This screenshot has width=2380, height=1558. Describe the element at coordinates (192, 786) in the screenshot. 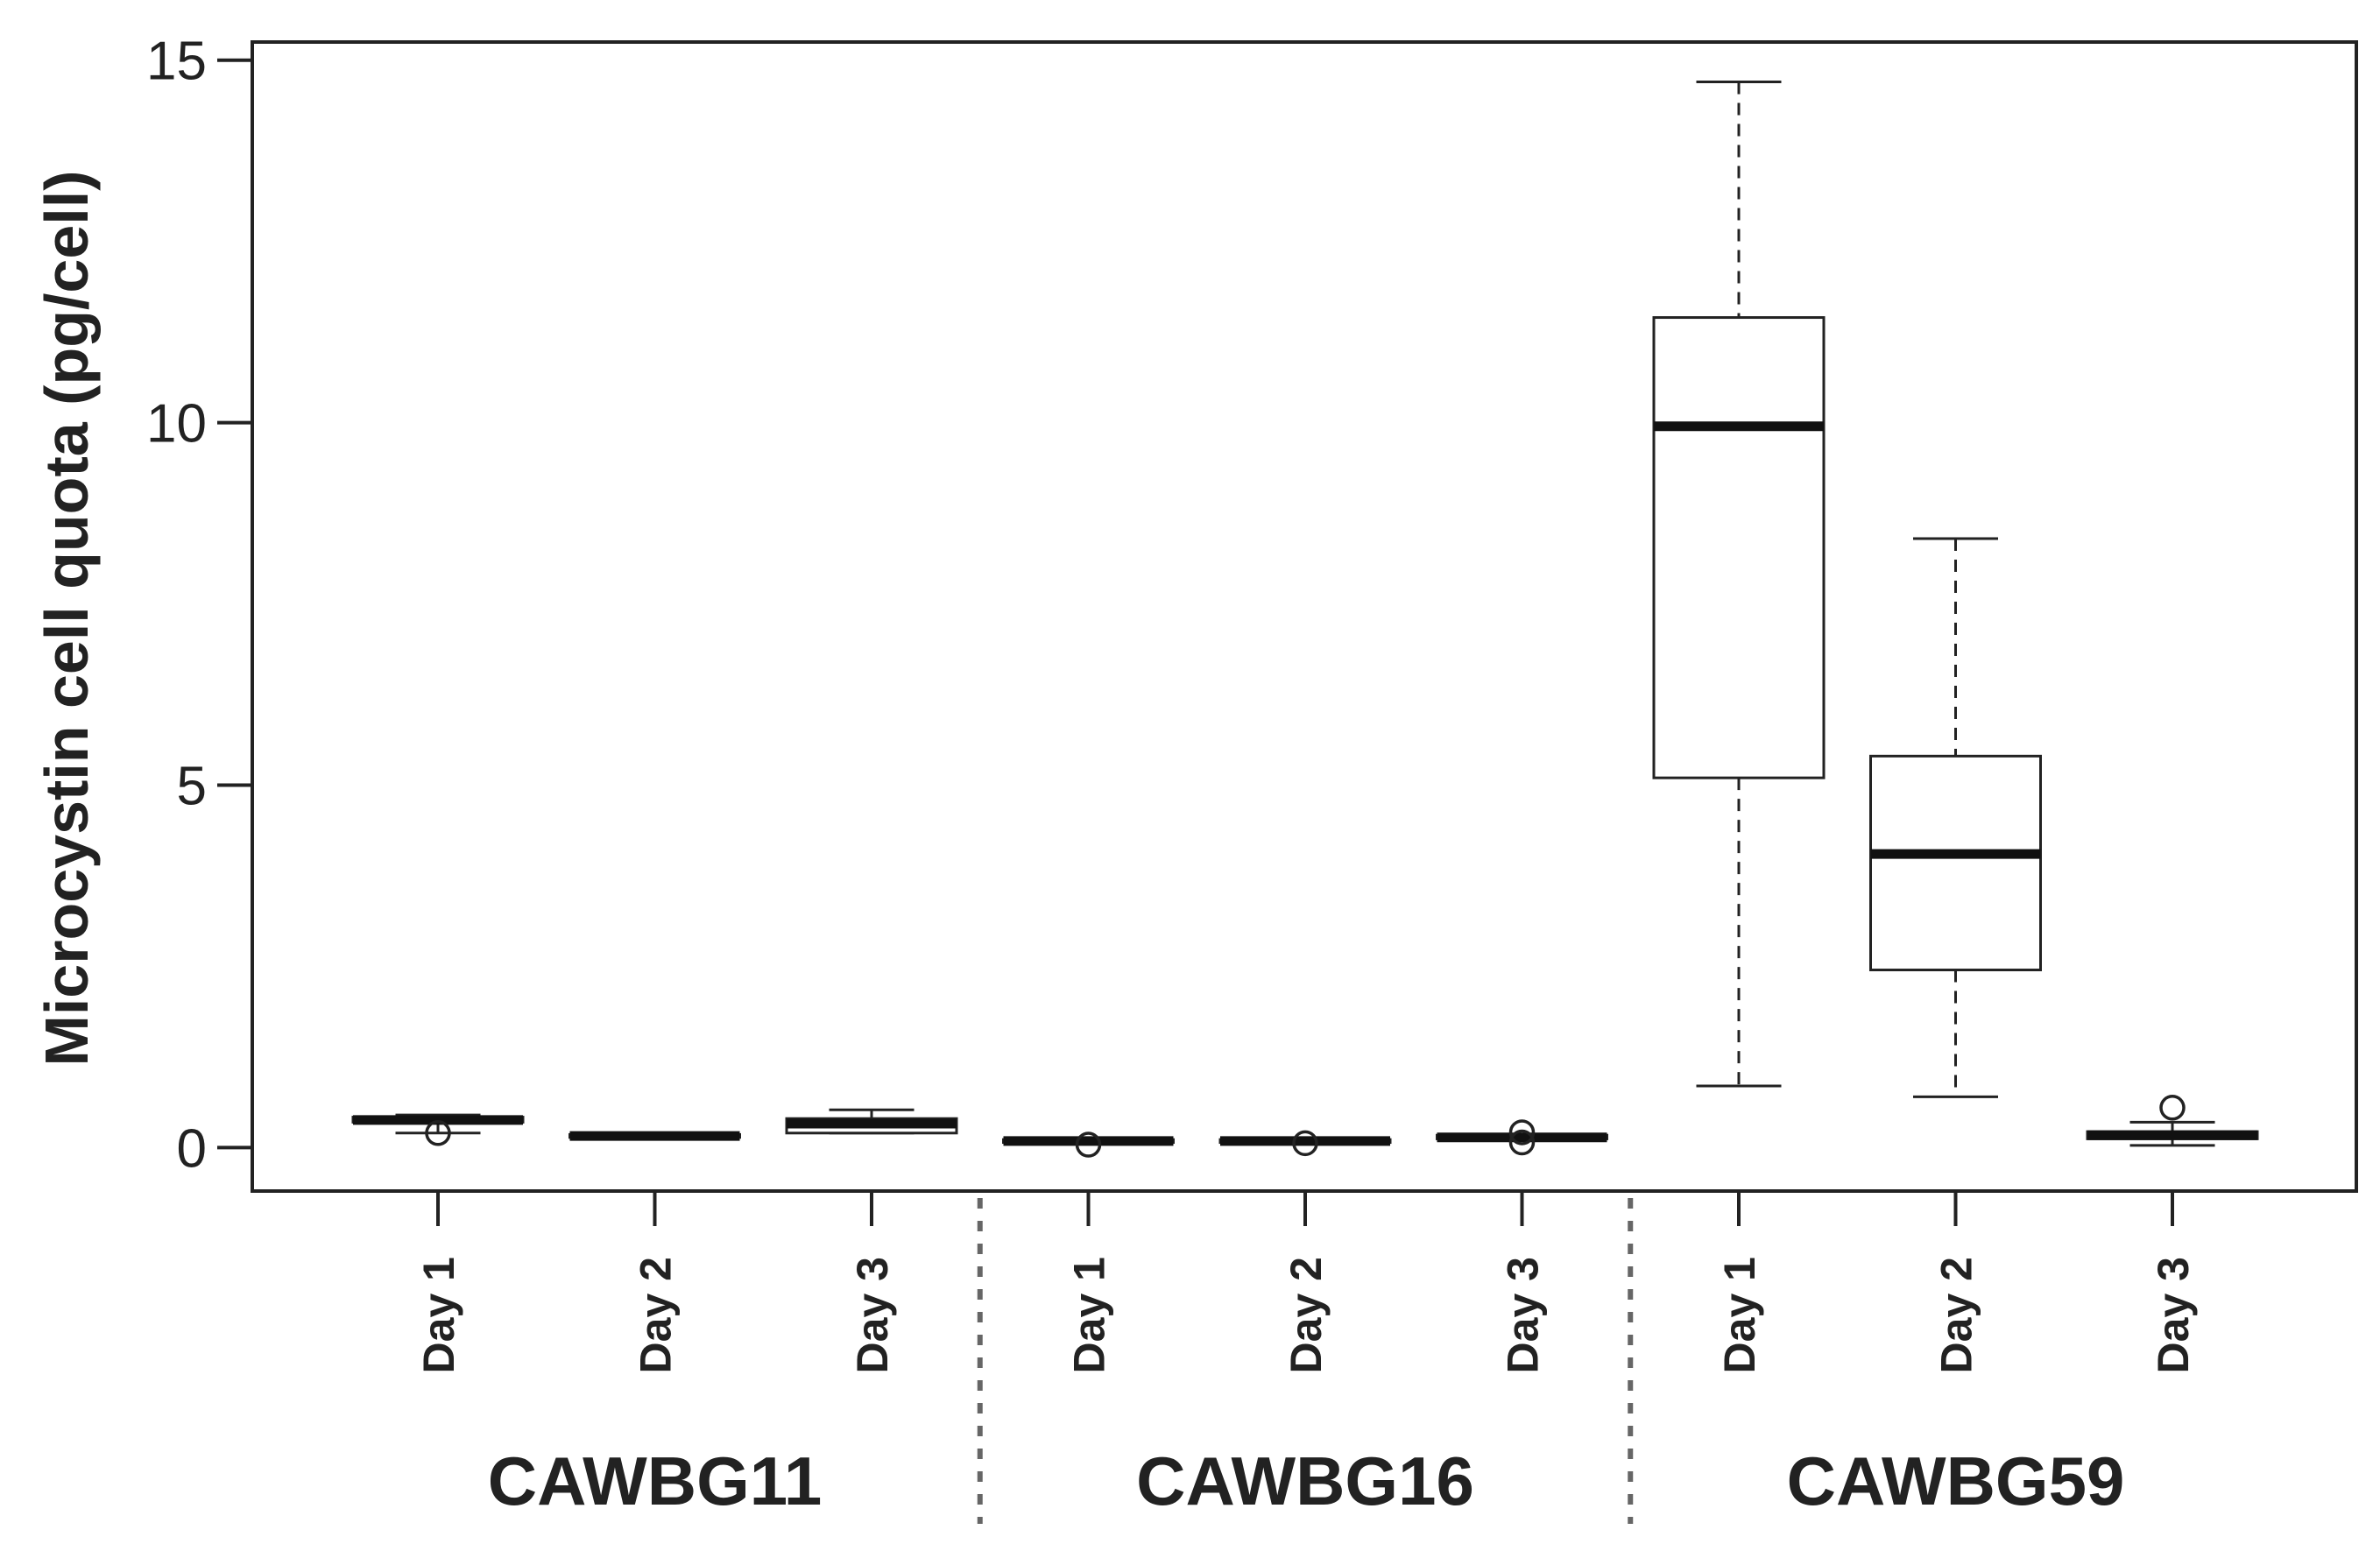

I see `y-tick-label: 5` at that location.